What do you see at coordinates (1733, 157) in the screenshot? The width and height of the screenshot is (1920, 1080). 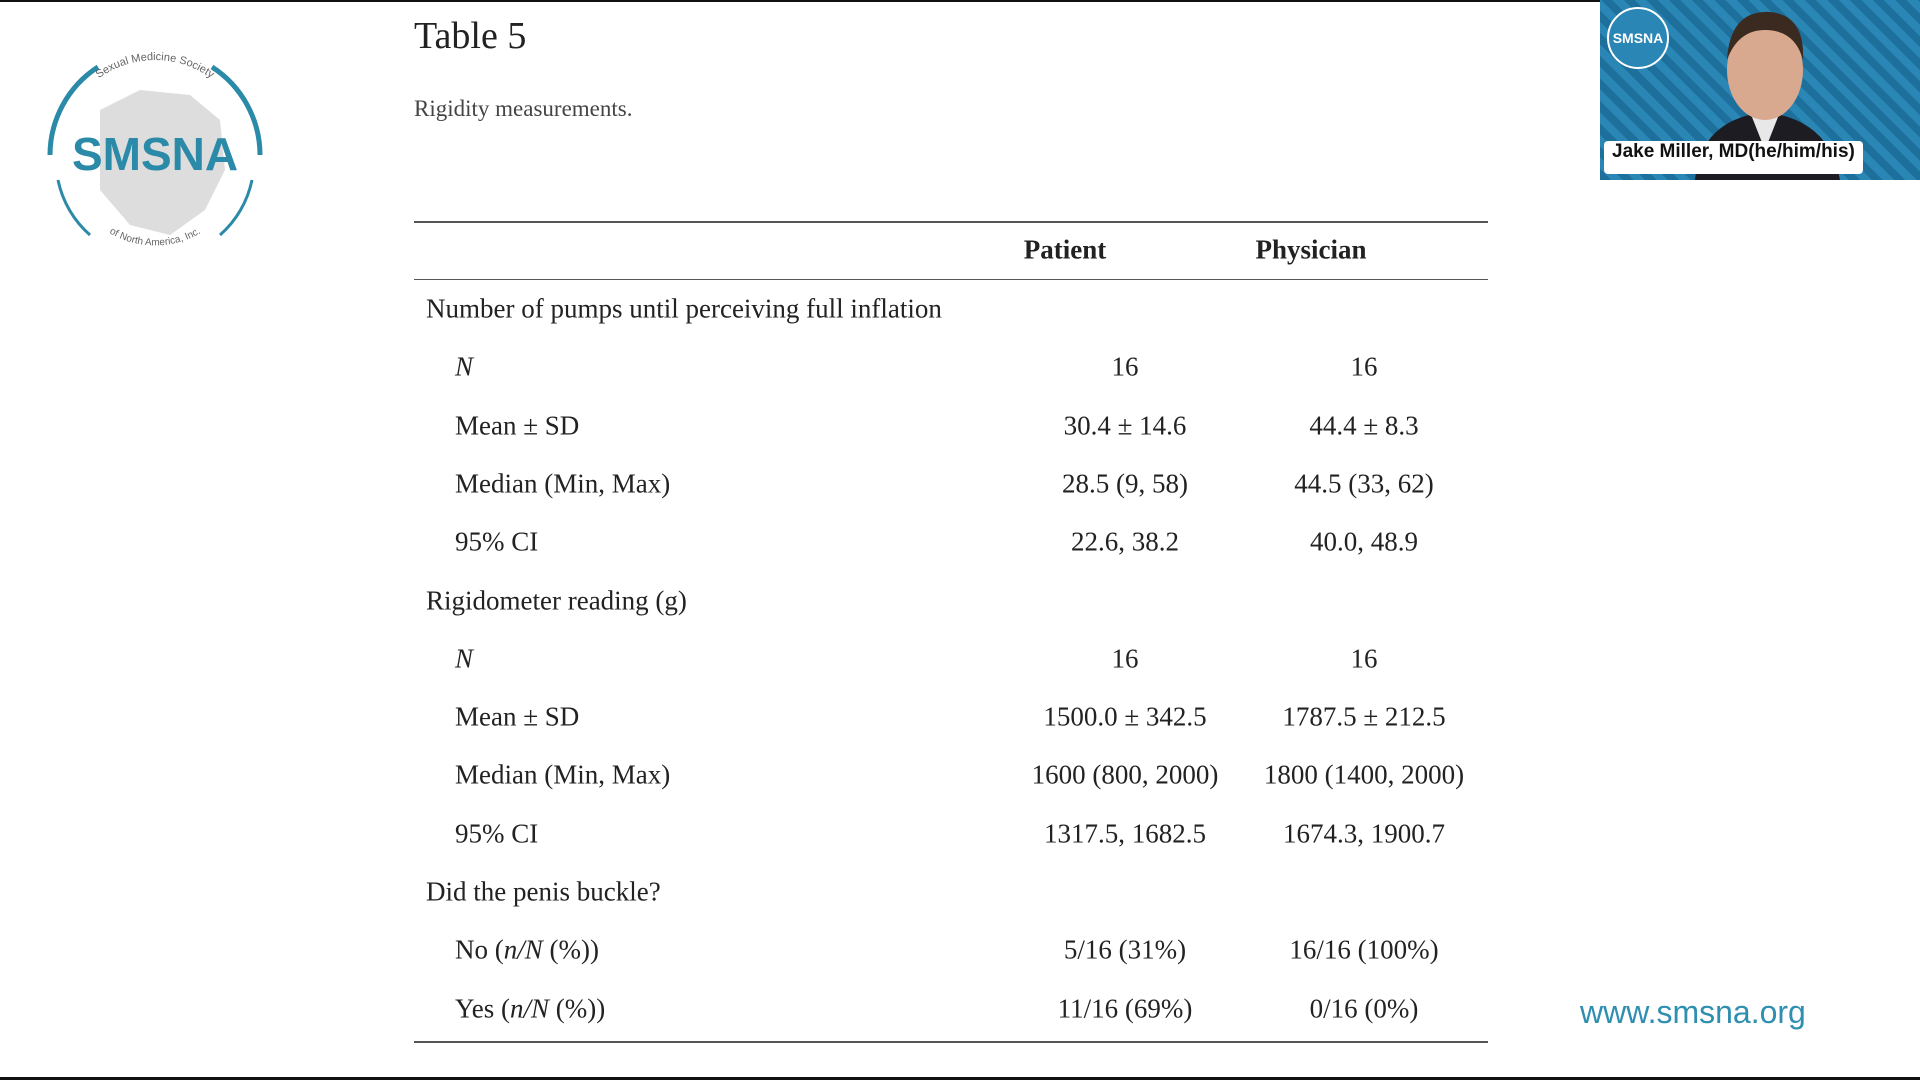 I see `participant-name: Jake Miller, MD(he/him/his)` at bounding box center [1733, 157].